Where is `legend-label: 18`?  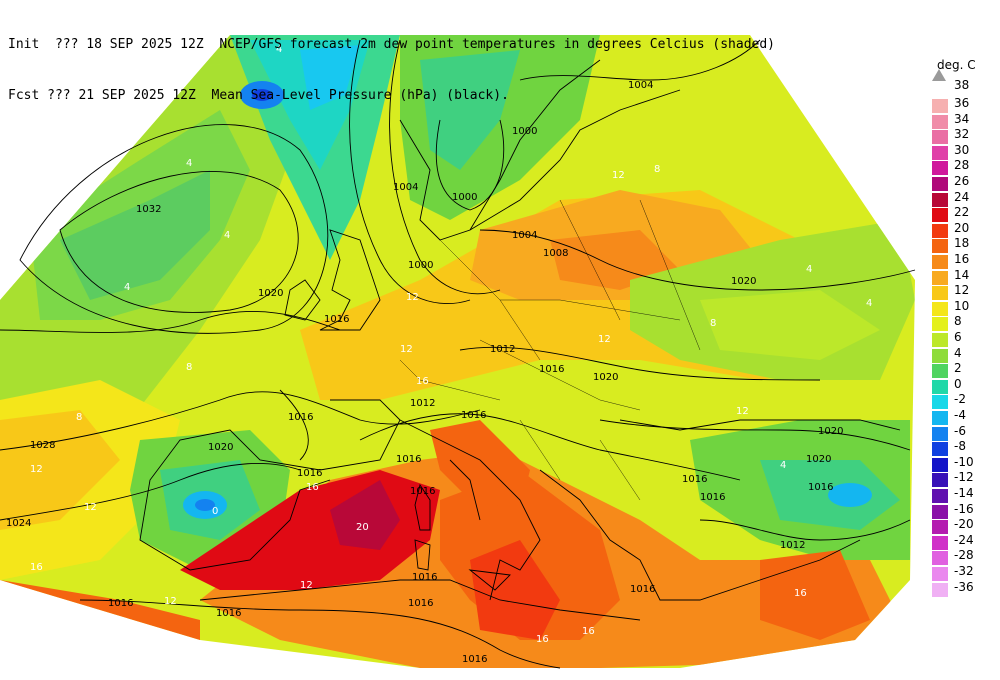
legend-label: 18 is located at coordinates (962, 243).